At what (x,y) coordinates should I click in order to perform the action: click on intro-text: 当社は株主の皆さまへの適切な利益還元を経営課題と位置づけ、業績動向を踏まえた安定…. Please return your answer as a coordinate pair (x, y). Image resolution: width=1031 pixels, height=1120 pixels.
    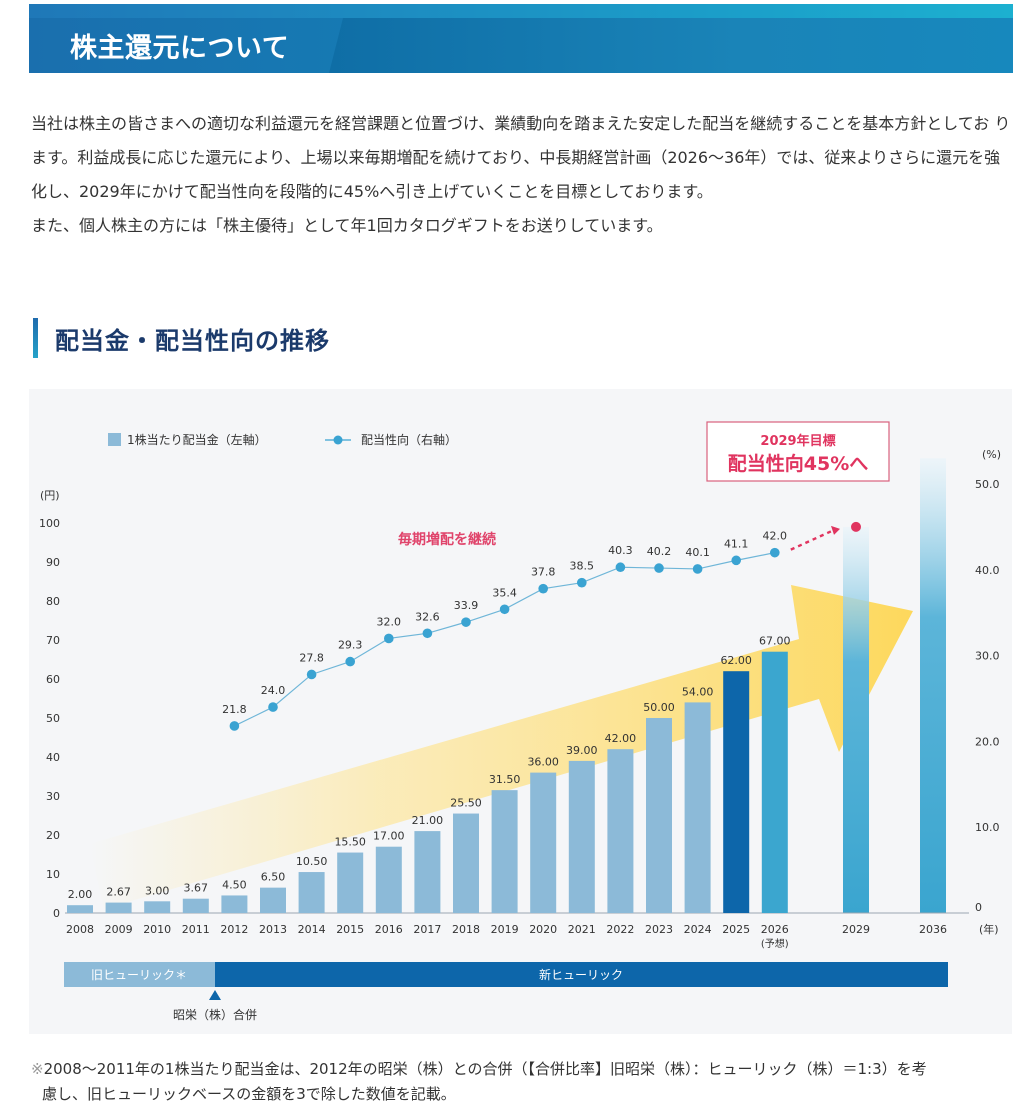
    Looking at the image, I should click on (523, 175).